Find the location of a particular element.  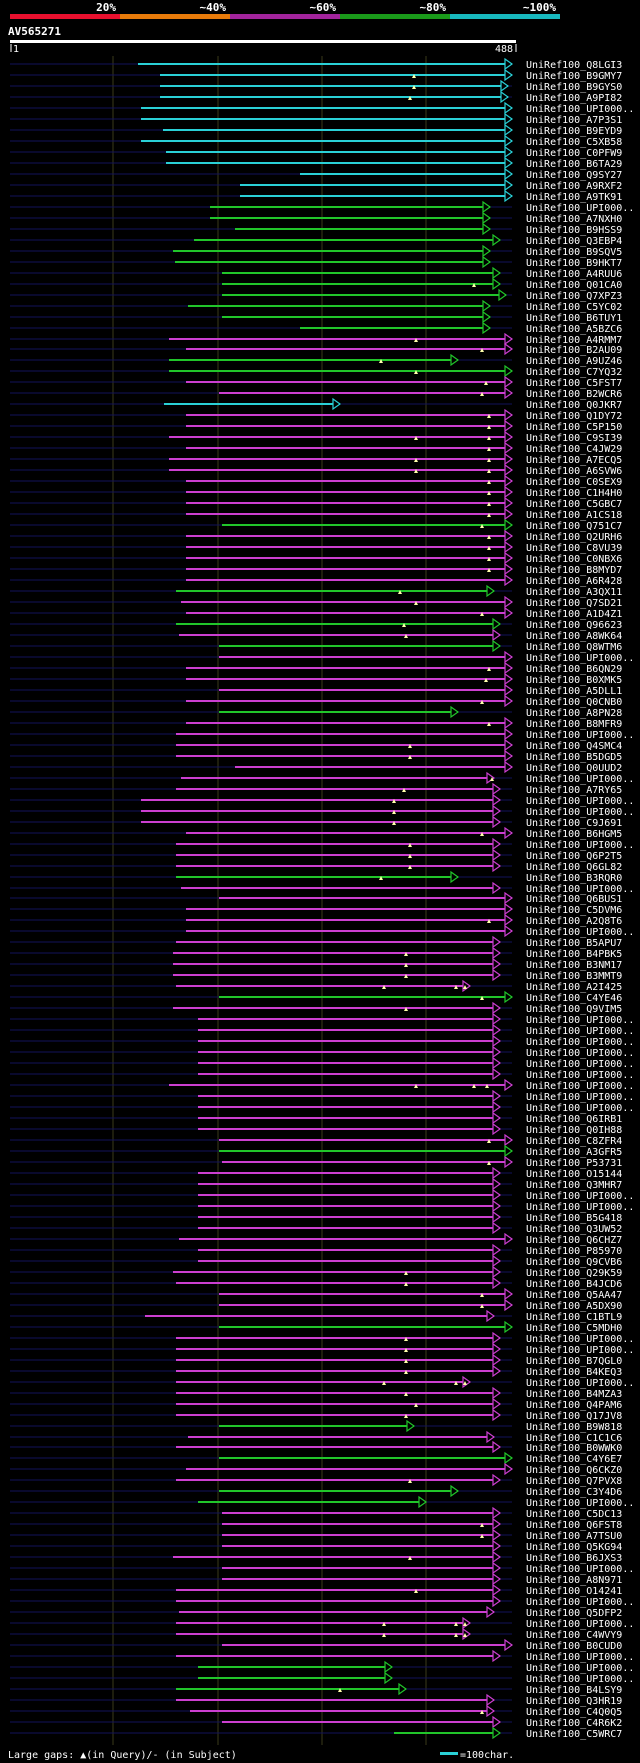

hit-label: UniRef100_A9PI82 is located at coordinates (574, 98).